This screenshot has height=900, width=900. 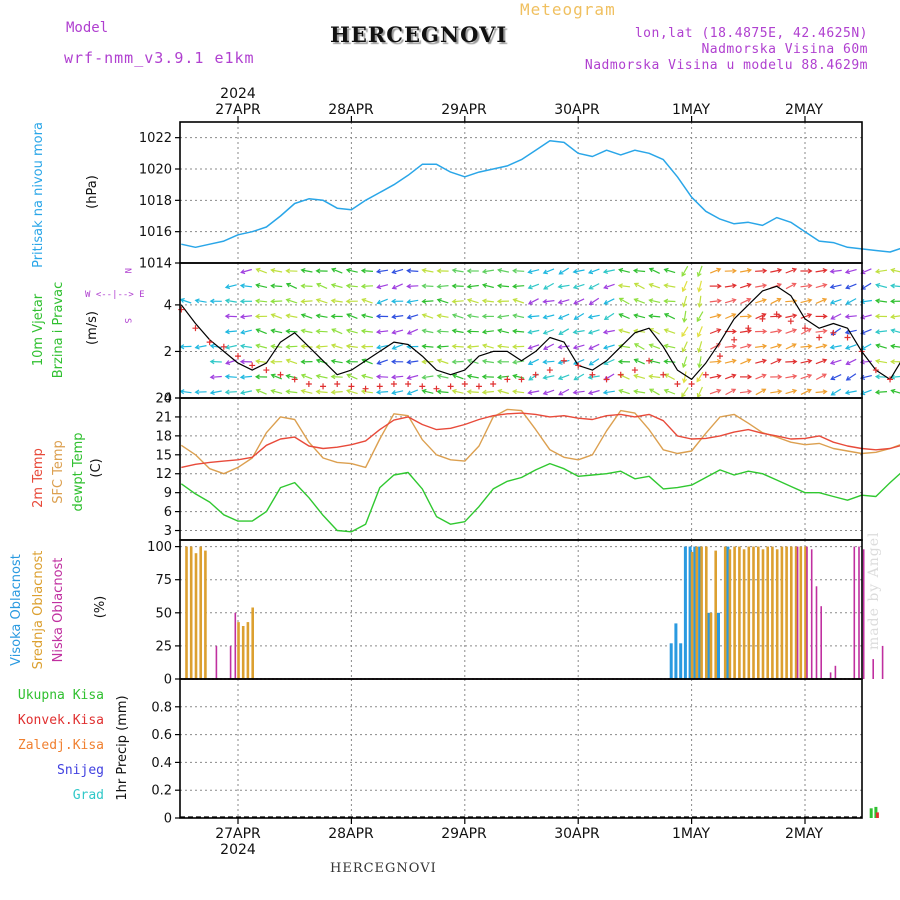 What do you see at coordinates (88, 795) in the screenshot?
I see `legend-hail: Grad` at bounding box center [88, 795].